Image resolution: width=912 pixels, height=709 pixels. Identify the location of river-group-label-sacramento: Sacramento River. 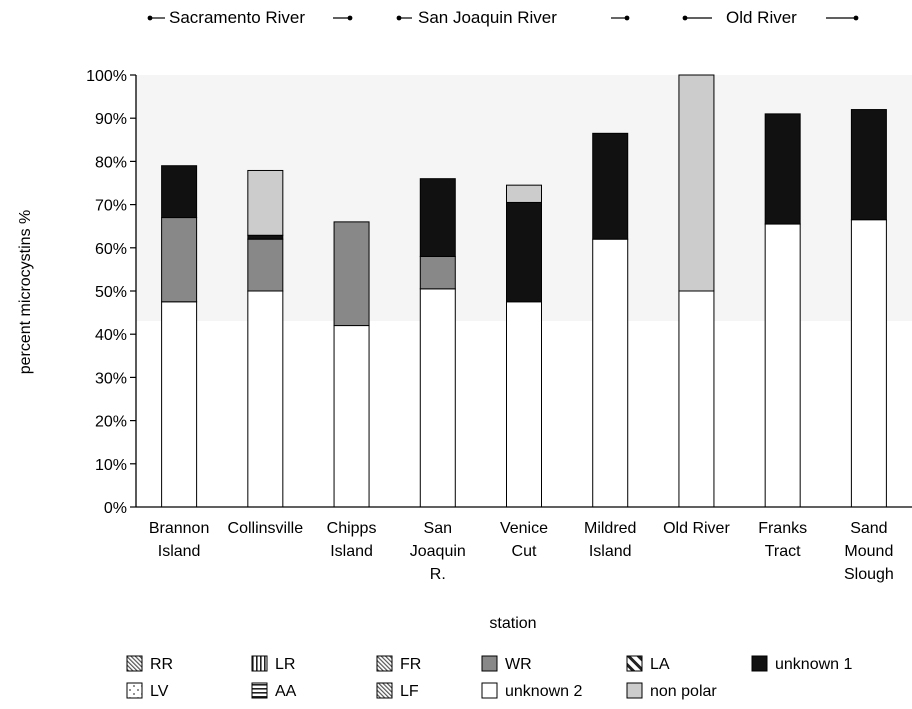
(237, 17).